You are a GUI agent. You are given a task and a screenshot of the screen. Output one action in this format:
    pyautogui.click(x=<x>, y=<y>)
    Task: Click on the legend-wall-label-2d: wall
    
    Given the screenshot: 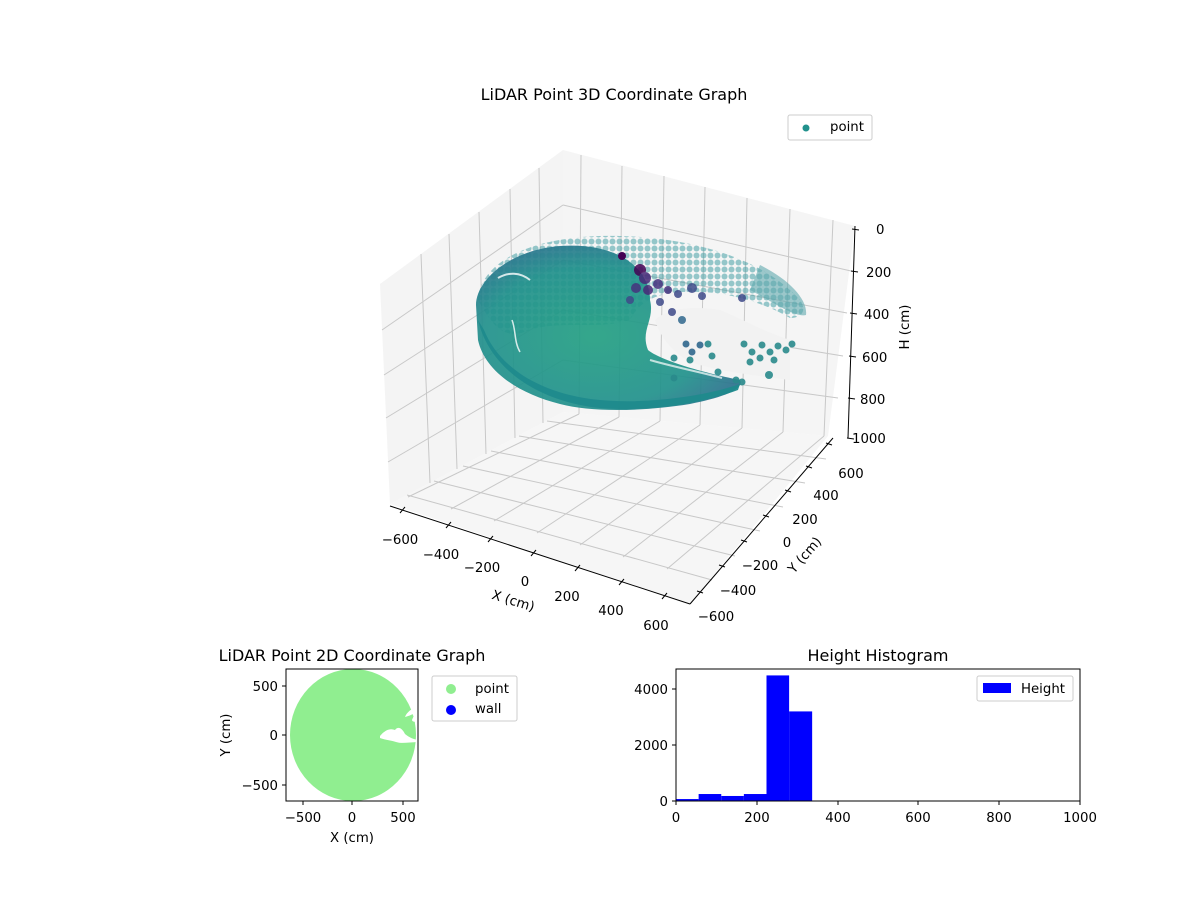 What is the action you would take?
    pyautogui.click(x=488, y=709)
    